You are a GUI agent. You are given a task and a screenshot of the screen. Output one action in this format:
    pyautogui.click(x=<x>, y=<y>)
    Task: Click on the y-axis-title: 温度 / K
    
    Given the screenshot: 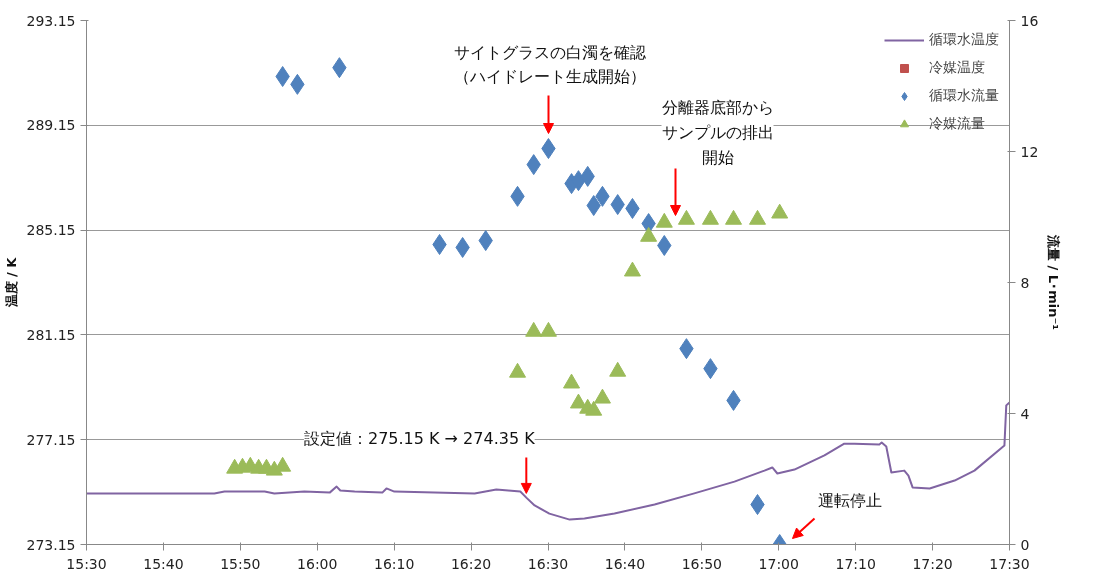 What is the action you would take?
    pyautogui.click(x=11, y=282)
    